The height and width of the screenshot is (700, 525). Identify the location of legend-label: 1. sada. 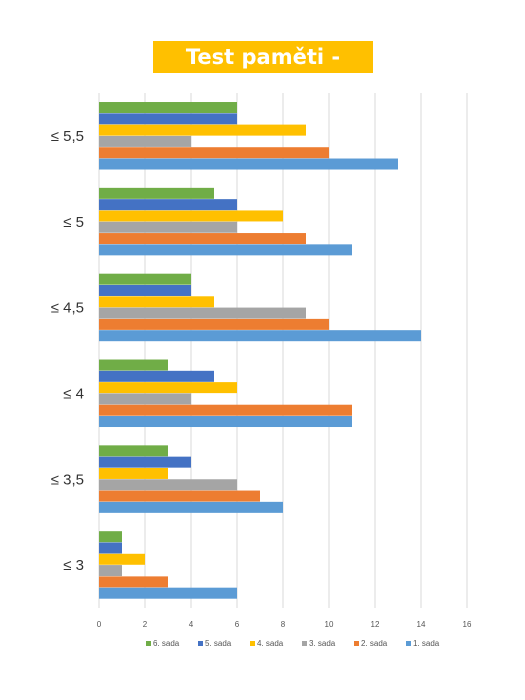
(426, 643).